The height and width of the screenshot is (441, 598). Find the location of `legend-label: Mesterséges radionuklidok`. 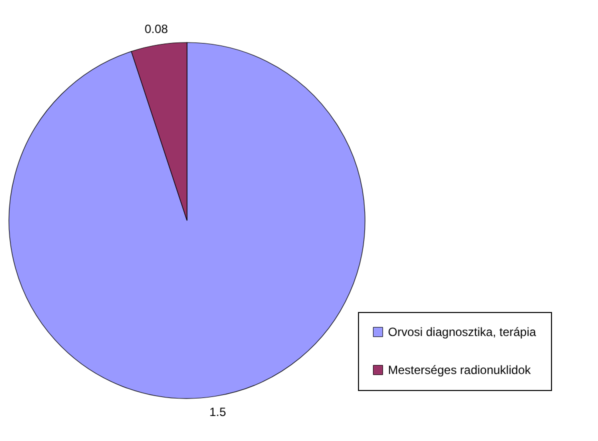

legend-label: Mesterséges radionuklidok is located at coordinates (460, 370).